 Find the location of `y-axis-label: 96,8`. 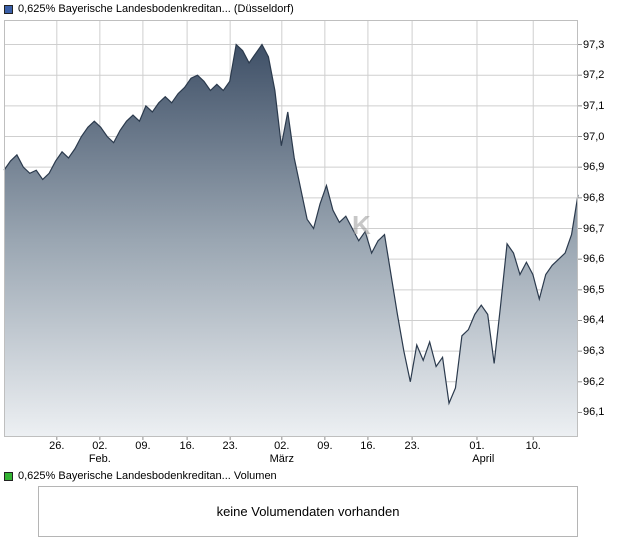

y-axis-label: 96,8 is located at coordinates (594, 197).